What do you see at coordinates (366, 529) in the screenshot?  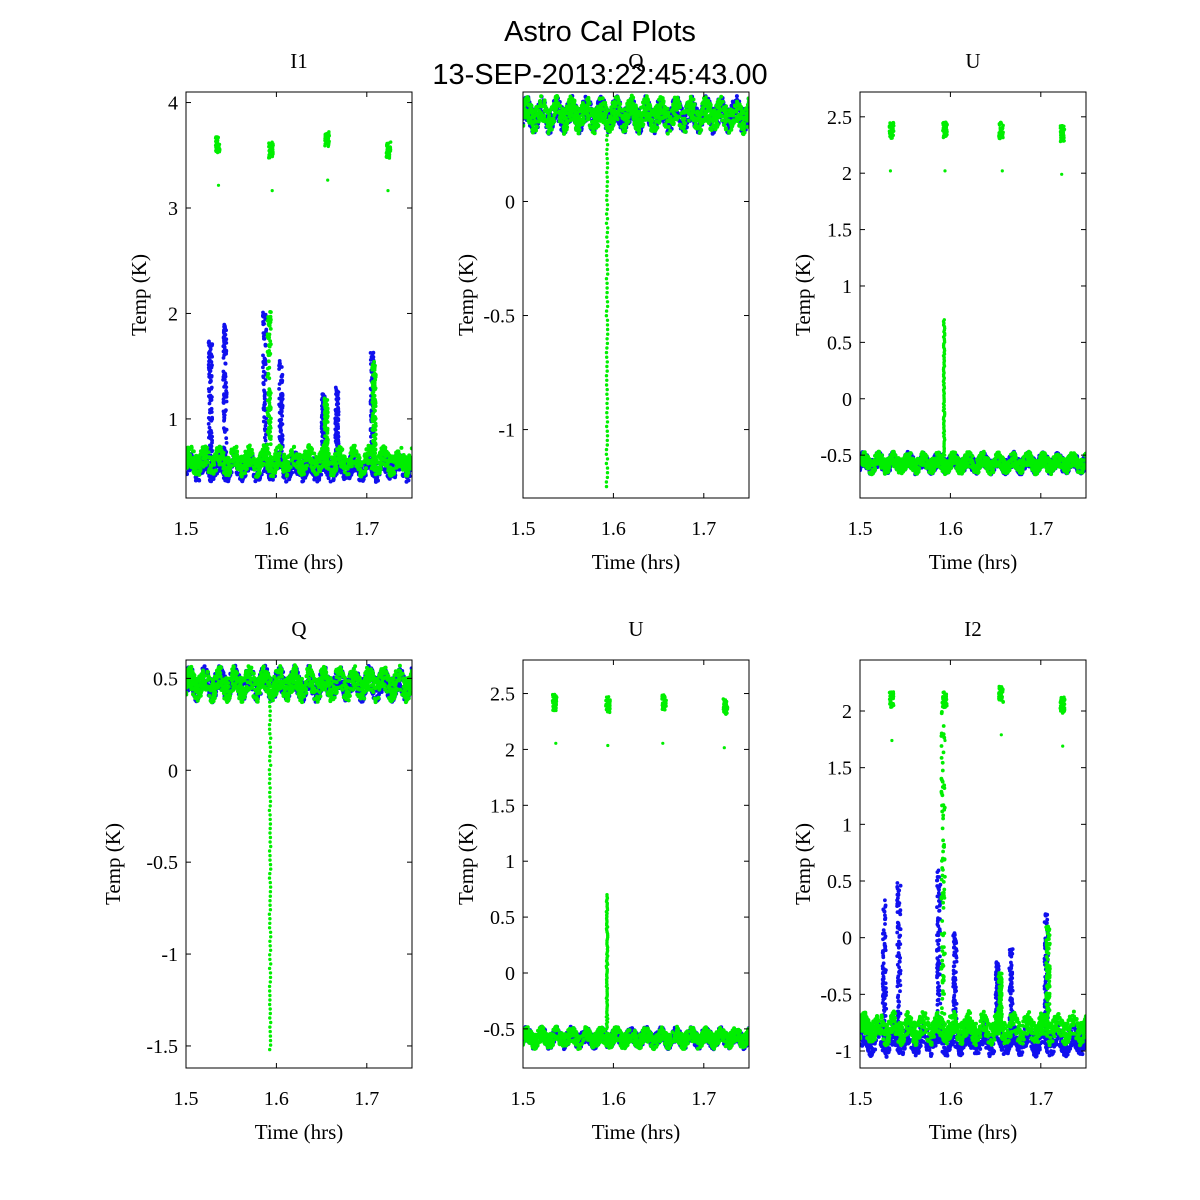 I see `x-tick-label: 1.7` at bounding box center [366, 529].